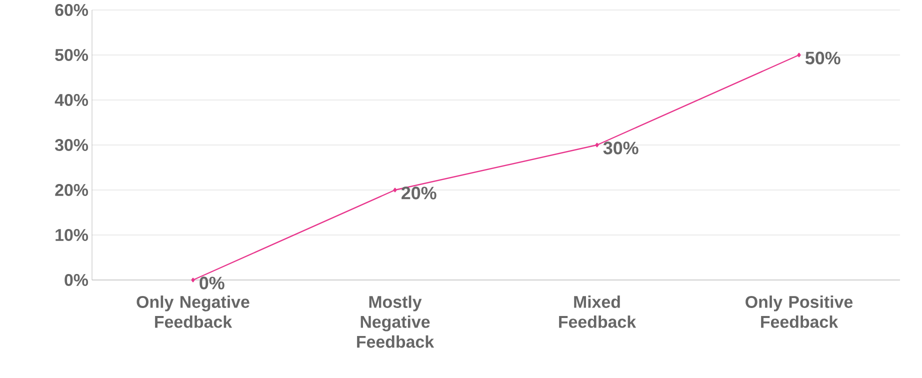  Describe the element at coordinates (620, 148) in the screenshot. I see `data-label: 30%` at that location.